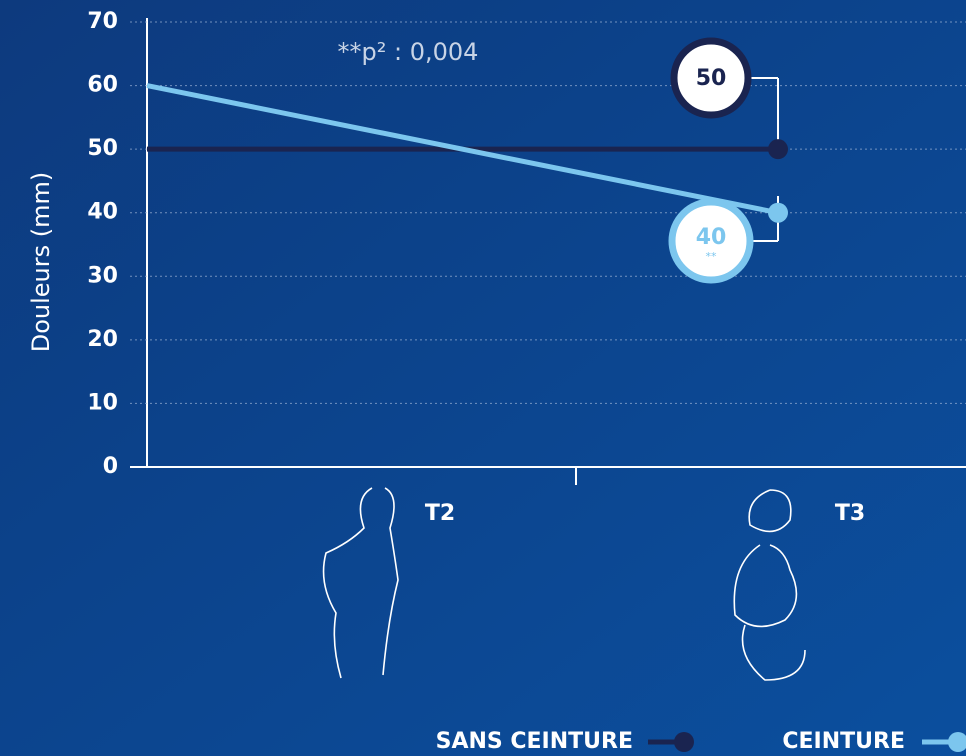 The width and height of the screenshot is (966, 756). I want to click on y-tick-label: 50, so click(102, 148).